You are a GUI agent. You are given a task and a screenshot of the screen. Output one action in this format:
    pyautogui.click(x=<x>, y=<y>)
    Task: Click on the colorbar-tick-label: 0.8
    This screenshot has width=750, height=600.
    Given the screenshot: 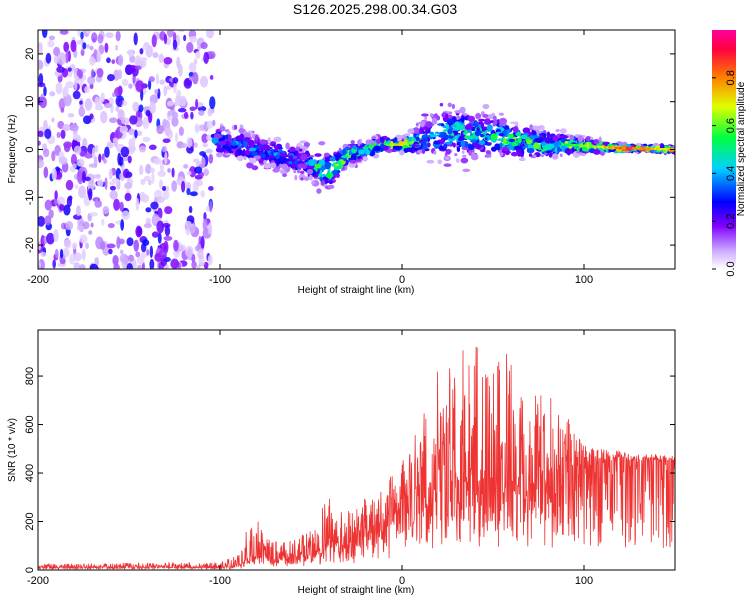 What is the action you would take?
    pyautogui.click(x=731, y=77)
    